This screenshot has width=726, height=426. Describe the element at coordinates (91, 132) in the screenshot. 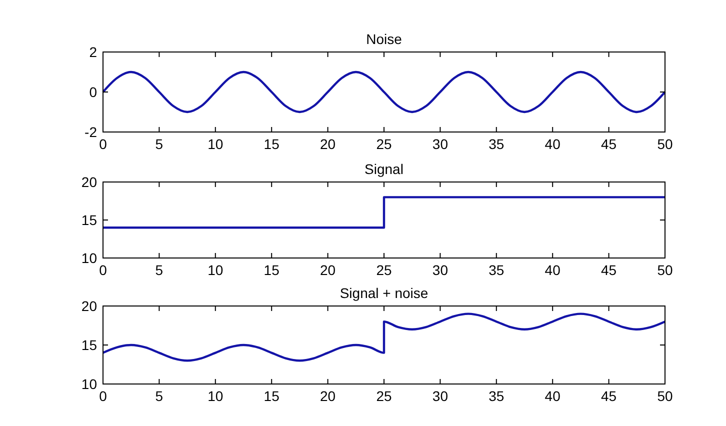

I see `y-tick-label: -2` at that location.